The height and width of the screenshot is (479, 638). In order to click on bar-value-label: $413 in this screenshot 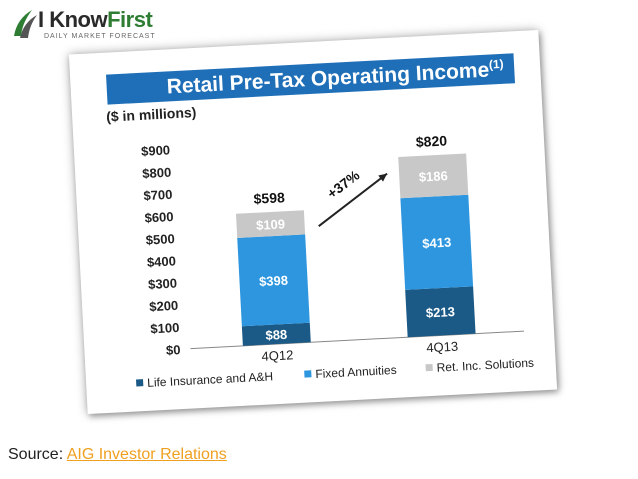, I will do `click(437, 243)`.